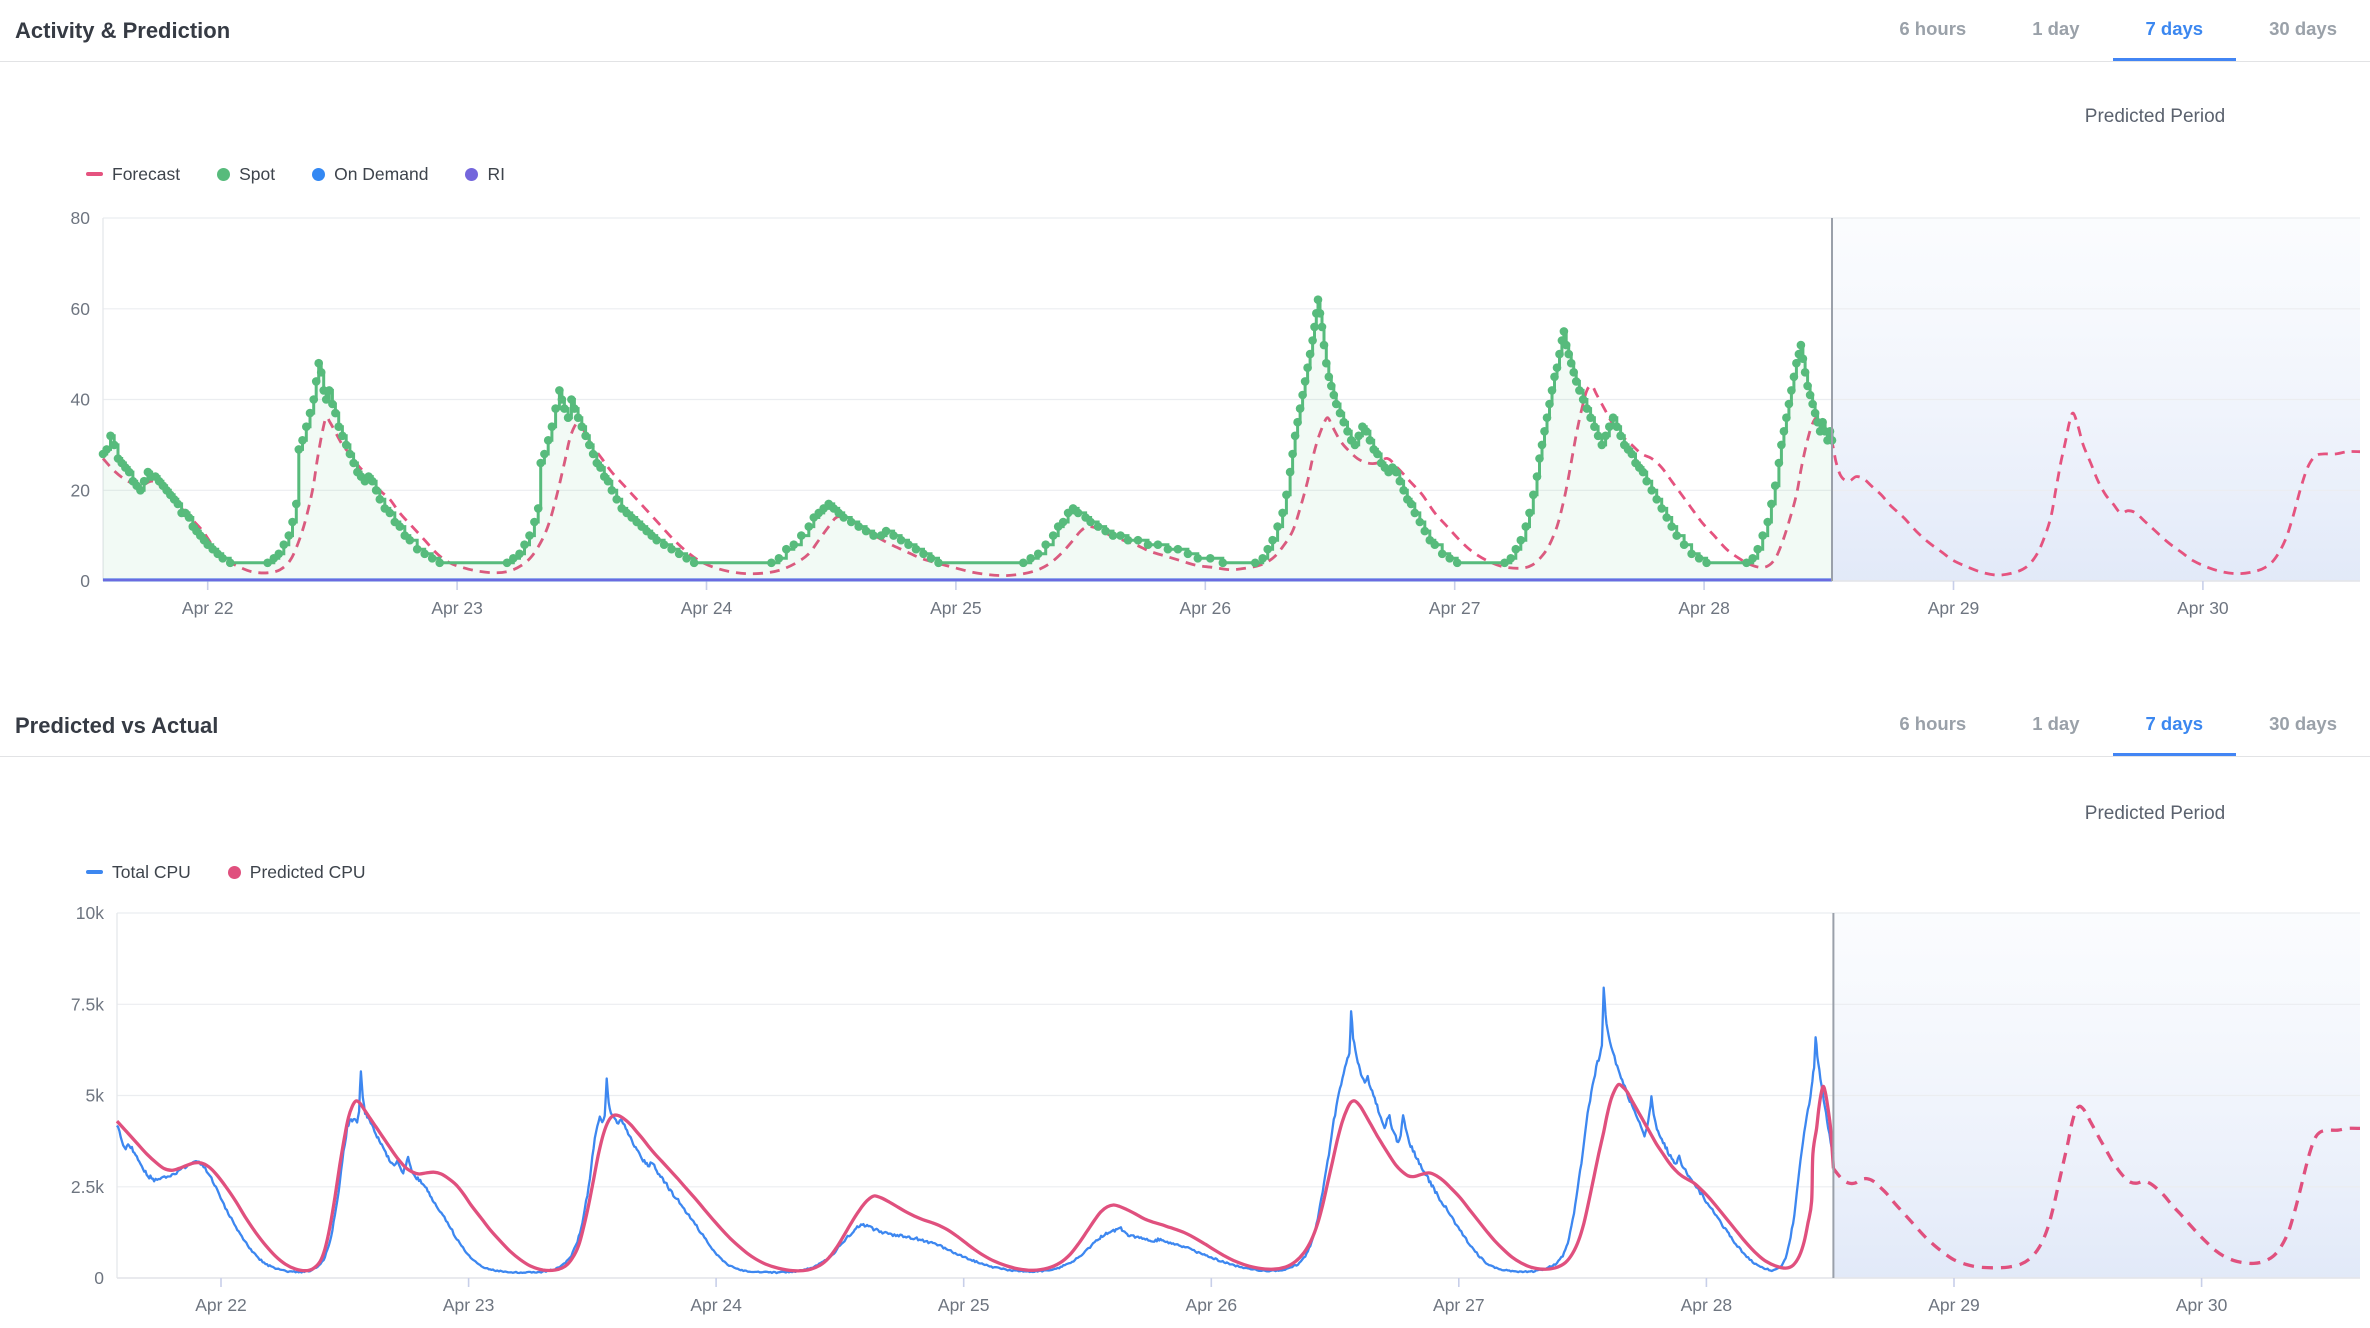 The width and height of the screenshot is (2370, 1328). What do you see at coordinates (257, 173) in the screenshot?
I see `legend-label: Spot` at bounding box center [257, 173].